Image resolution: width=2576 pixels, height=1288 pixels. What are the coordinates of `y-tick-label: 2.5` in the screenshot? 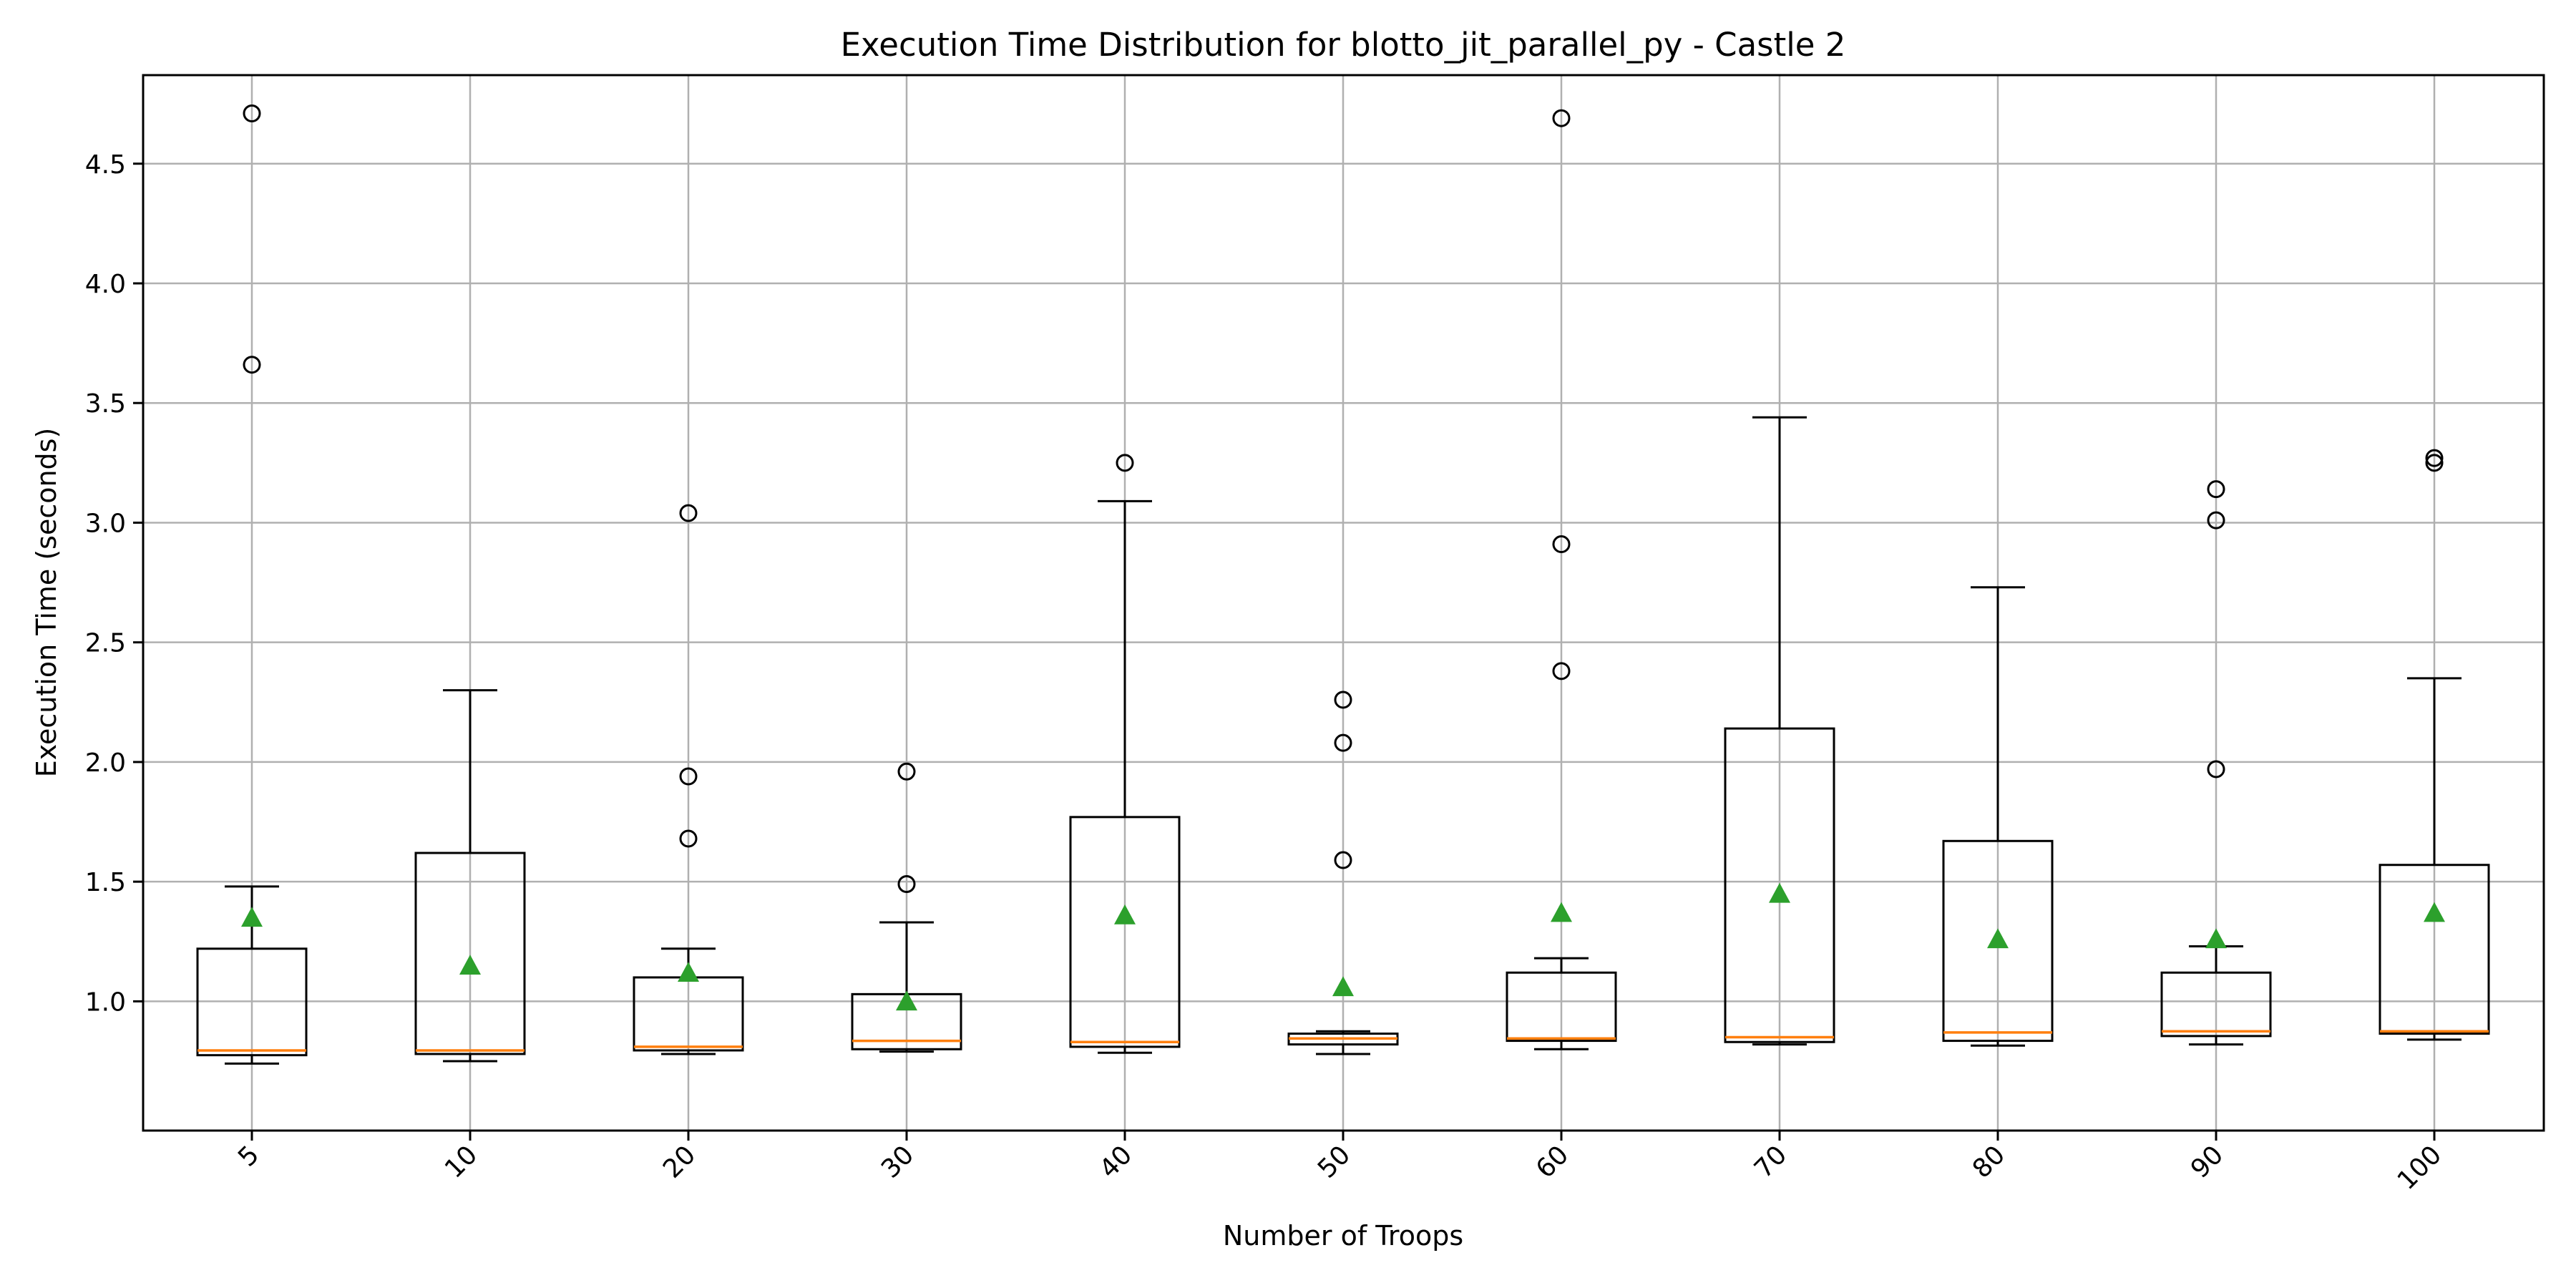 It's located at (105, 643).